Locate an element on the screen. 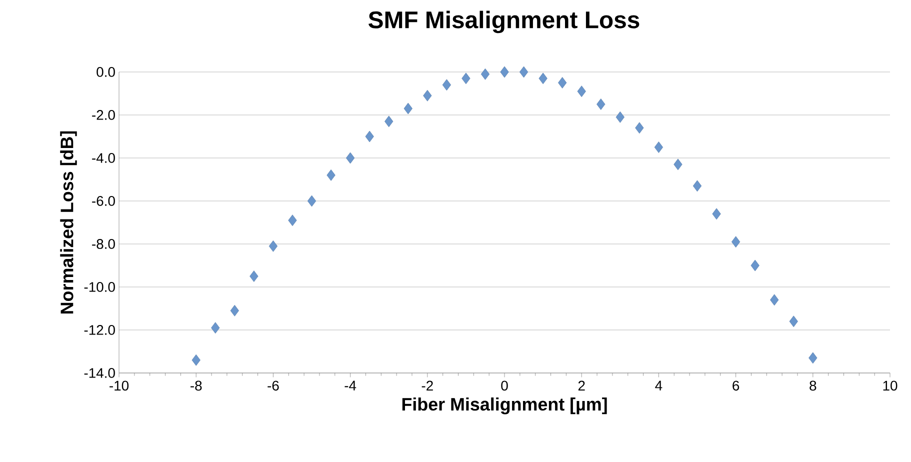 The image size is (911, 462). x-tick-label: 10 is located at coordinates (890, 385).